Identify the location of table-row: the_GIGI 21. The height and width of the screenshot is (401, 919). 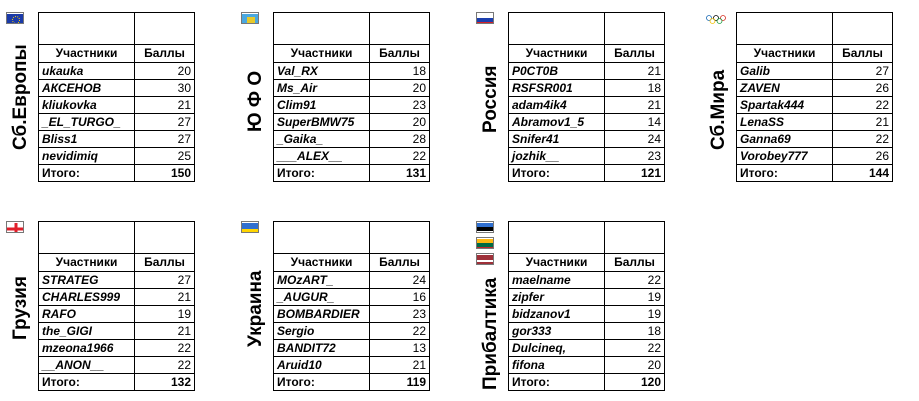
(116, 331).